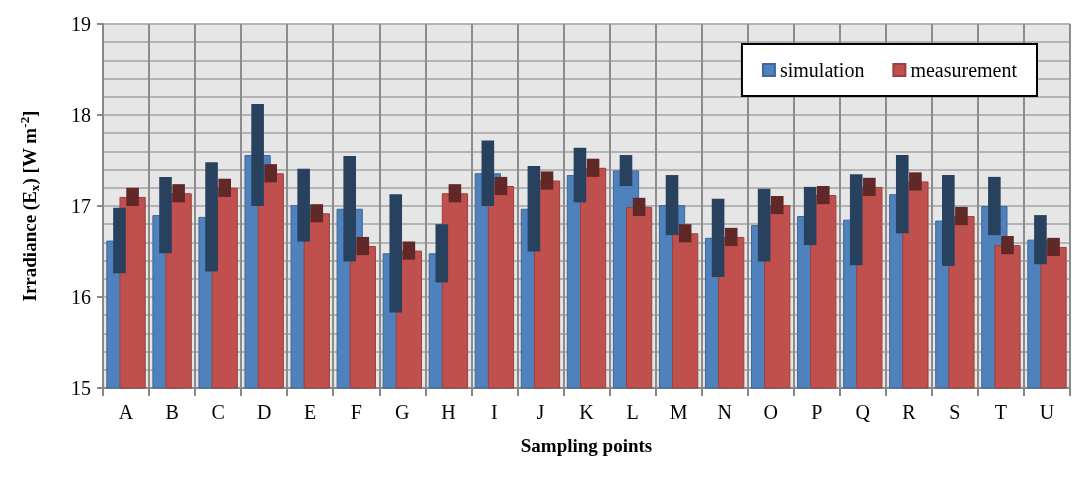 This screenshot has height=481, width=1083. What do you see at coordinates (955, 412) in the screenshot?
I see `x-tick-label: S` at bounding box center [955, 412].